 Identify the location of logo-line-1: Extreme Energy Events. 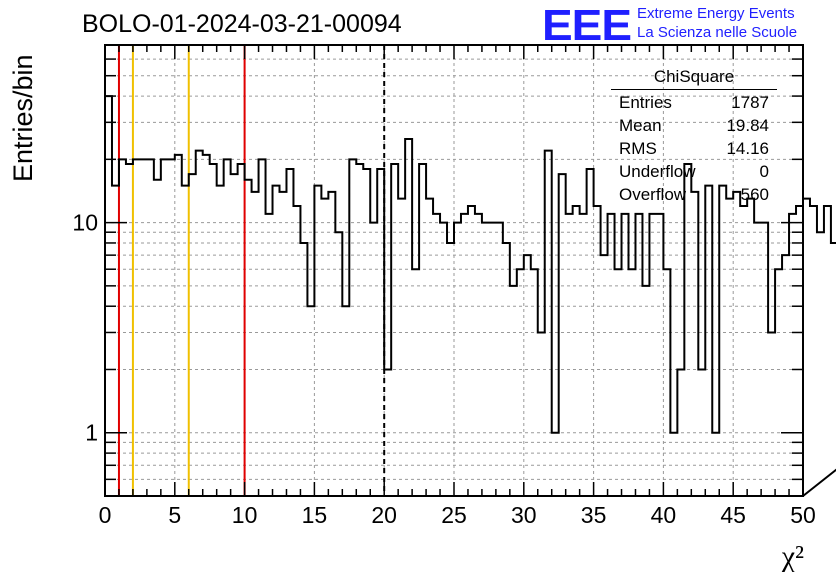
(716, 13).